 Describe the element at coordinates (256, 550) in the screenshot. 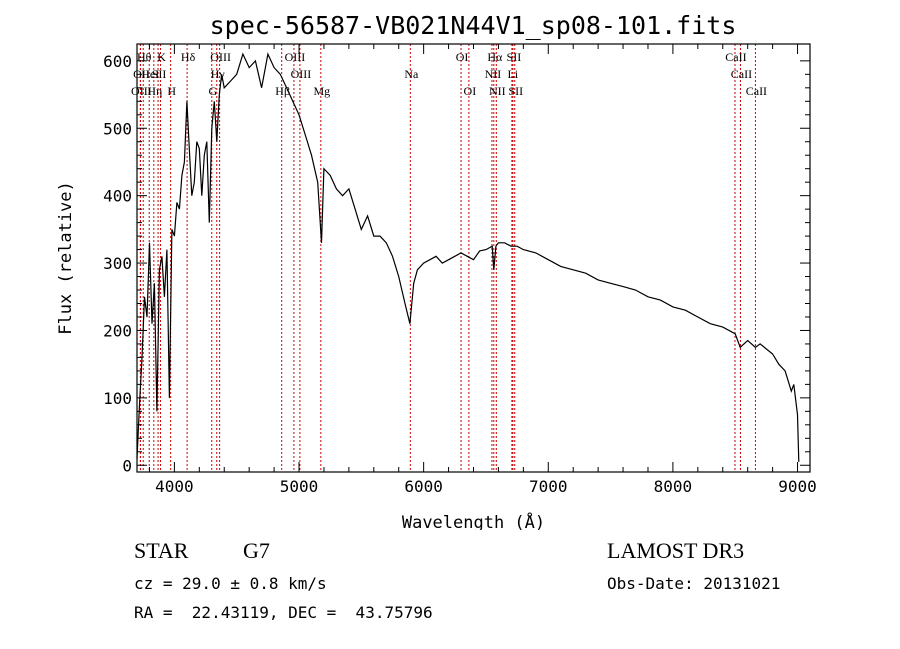

I see `object-subclass: G7` at that location.